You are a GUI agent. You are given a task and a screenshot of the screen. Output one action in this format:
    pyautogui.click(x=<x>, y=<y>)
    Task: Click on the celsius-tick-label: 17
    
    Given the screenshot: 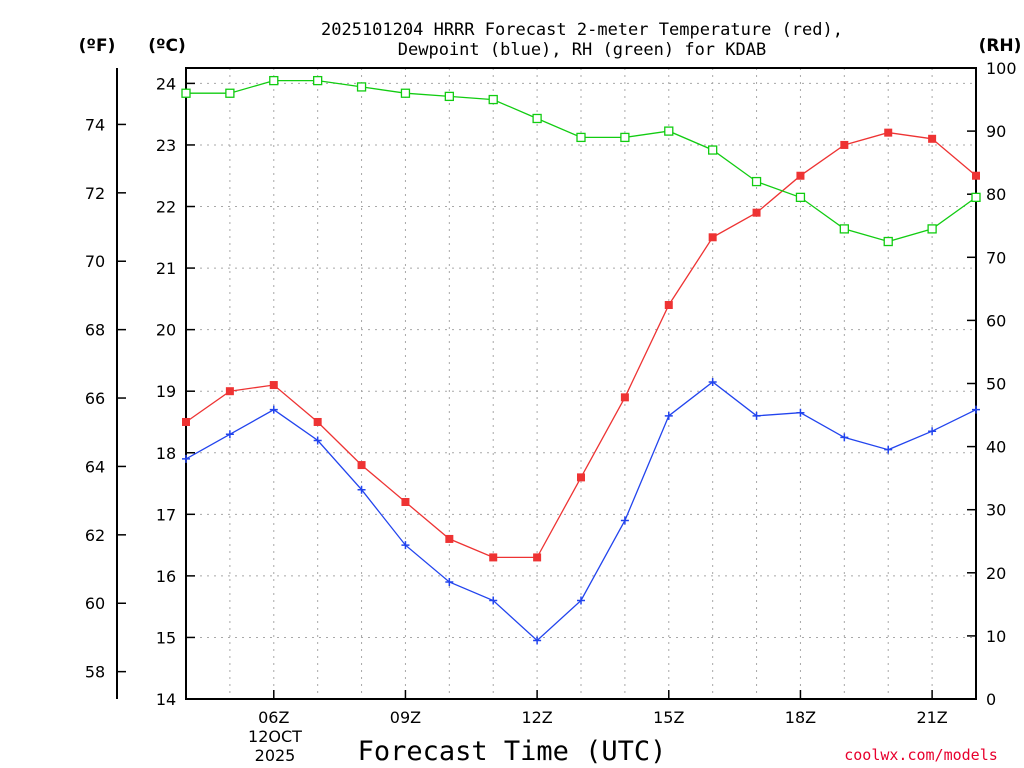 What is the action you would take?
    pyautogui.click(x=166, y=514)
    